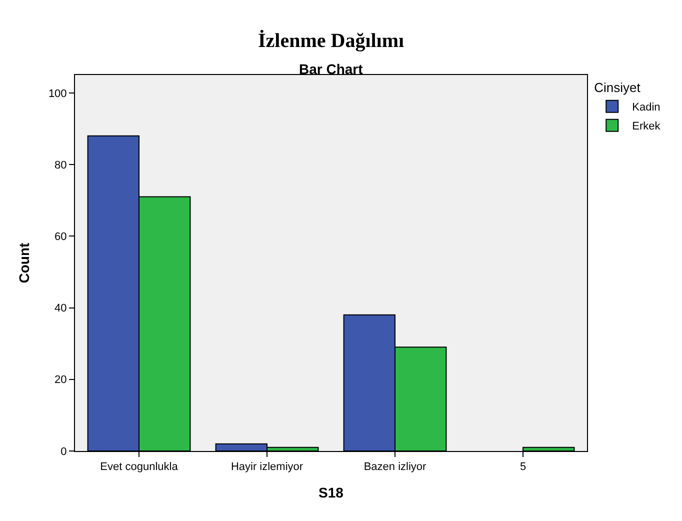  What do you see at coordinates (60, 236) in the screenshot?
I see `y-tick-label: 60` at bounding box center [60, 236].